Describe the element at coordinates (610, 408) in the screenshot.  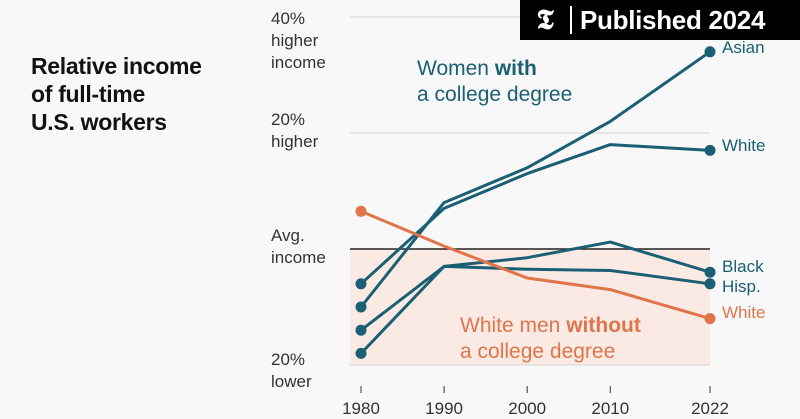
I see `x-tick-label: 2010` at that location.